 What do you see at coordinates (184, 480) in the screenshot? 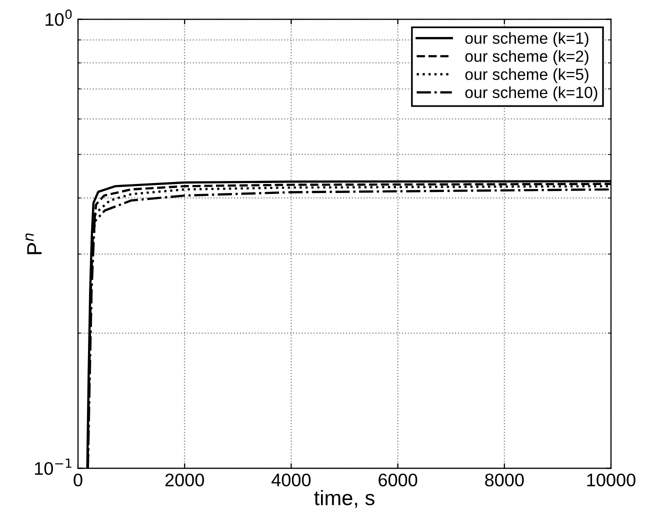
I see `x-tick-label: 2000` at bounding box center [184, 480].